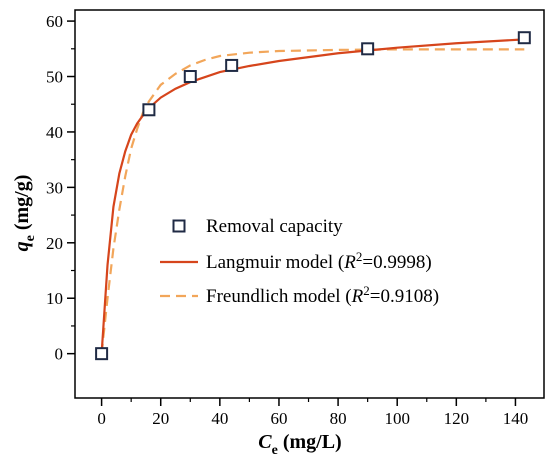  What do you see at coordinates (54, 298) in the screenshot?
I see `y-tick-label: 10` at bounding box center [54, 298].